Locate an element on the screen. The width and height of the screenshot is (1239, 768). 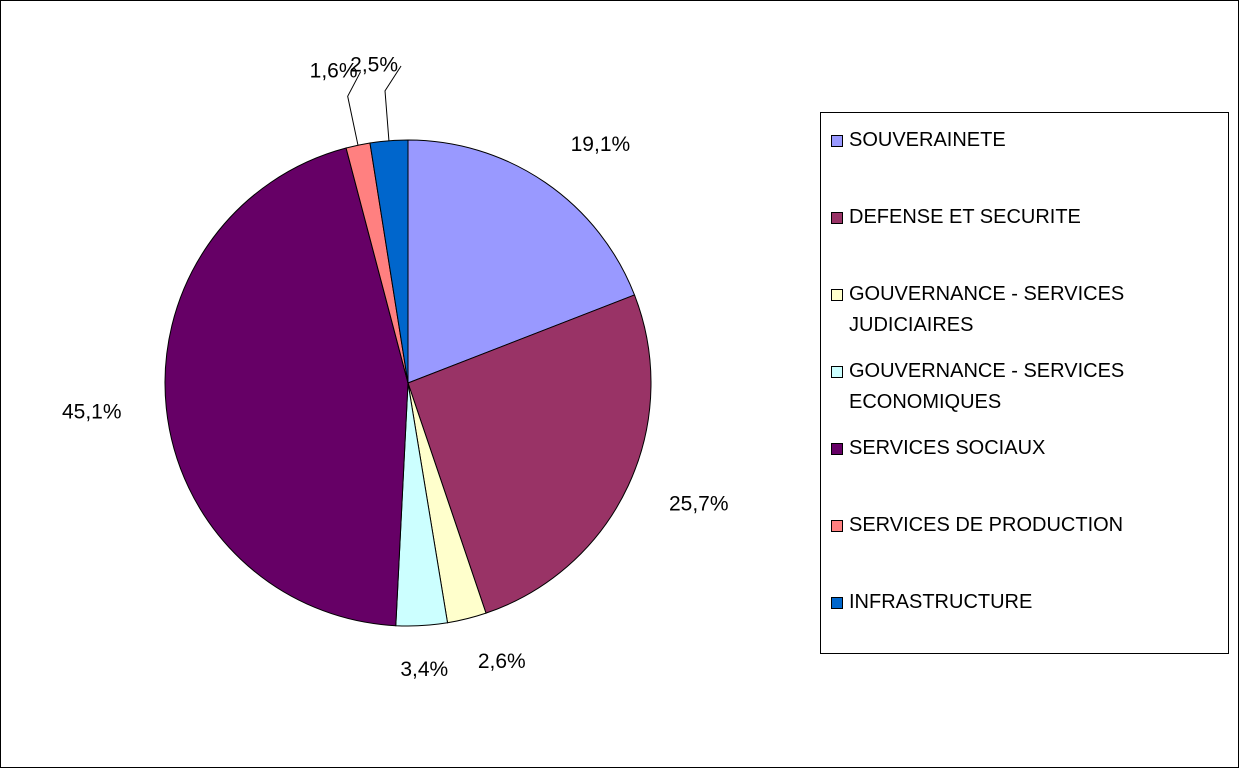
legend-item: GOUVERNANCE - SERVICES JUDICIAIRES is located at coordinates (1026, 310).